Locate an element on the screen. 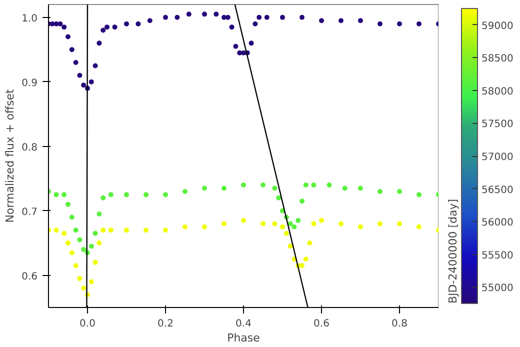 The width and height of the screenshot is (520, 347). color-bar-label: 57000 is located at coordinates (498, 157).